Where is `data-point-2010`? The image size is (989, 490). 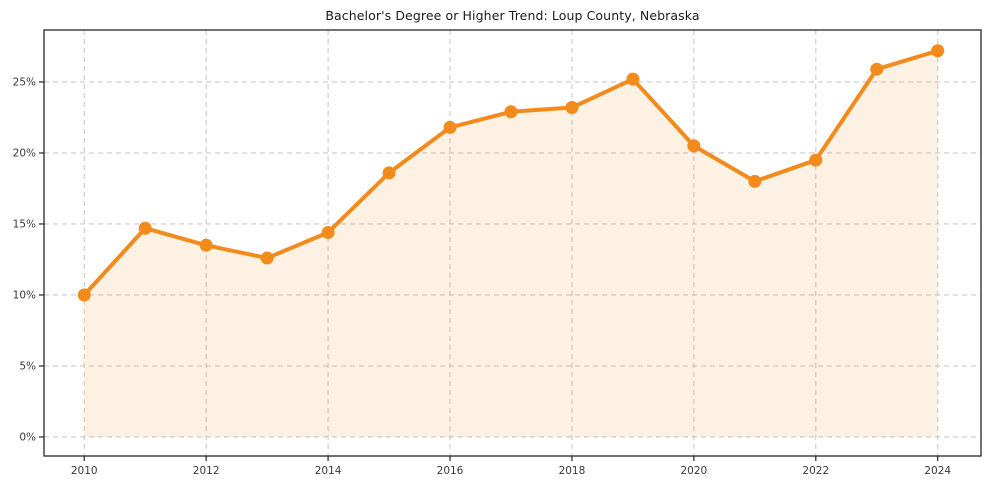
data-point-2010 is located at coordinates (84, 295).